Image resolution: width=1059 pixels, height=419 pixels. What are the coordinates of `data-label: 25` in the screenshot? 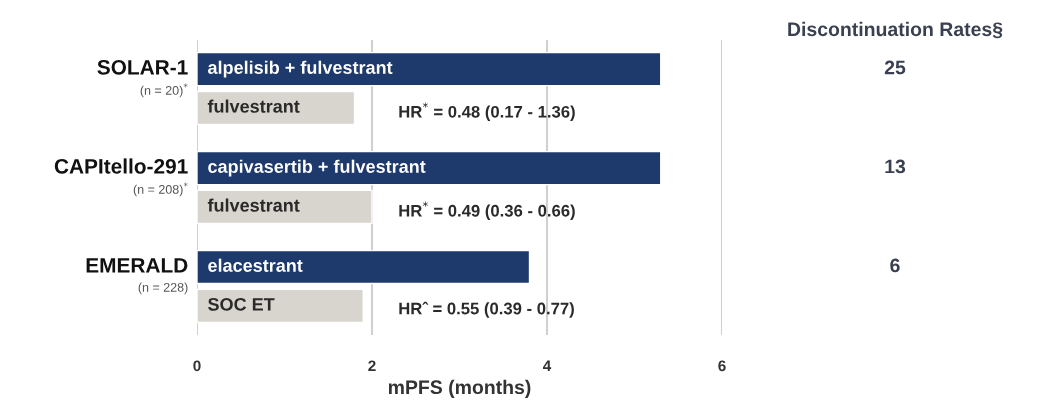 It's located at (895, 67).